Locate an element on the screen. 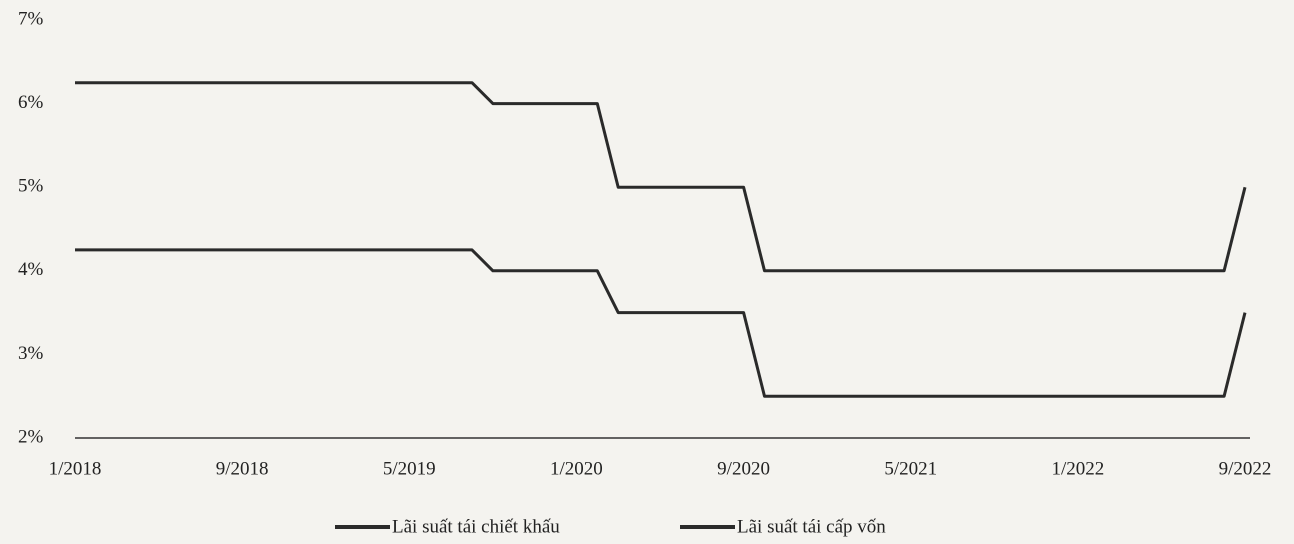 The height and width of the screenshot is (544, 1294). x-tick-label: 1/2020 is located at coordinates (576, 468).